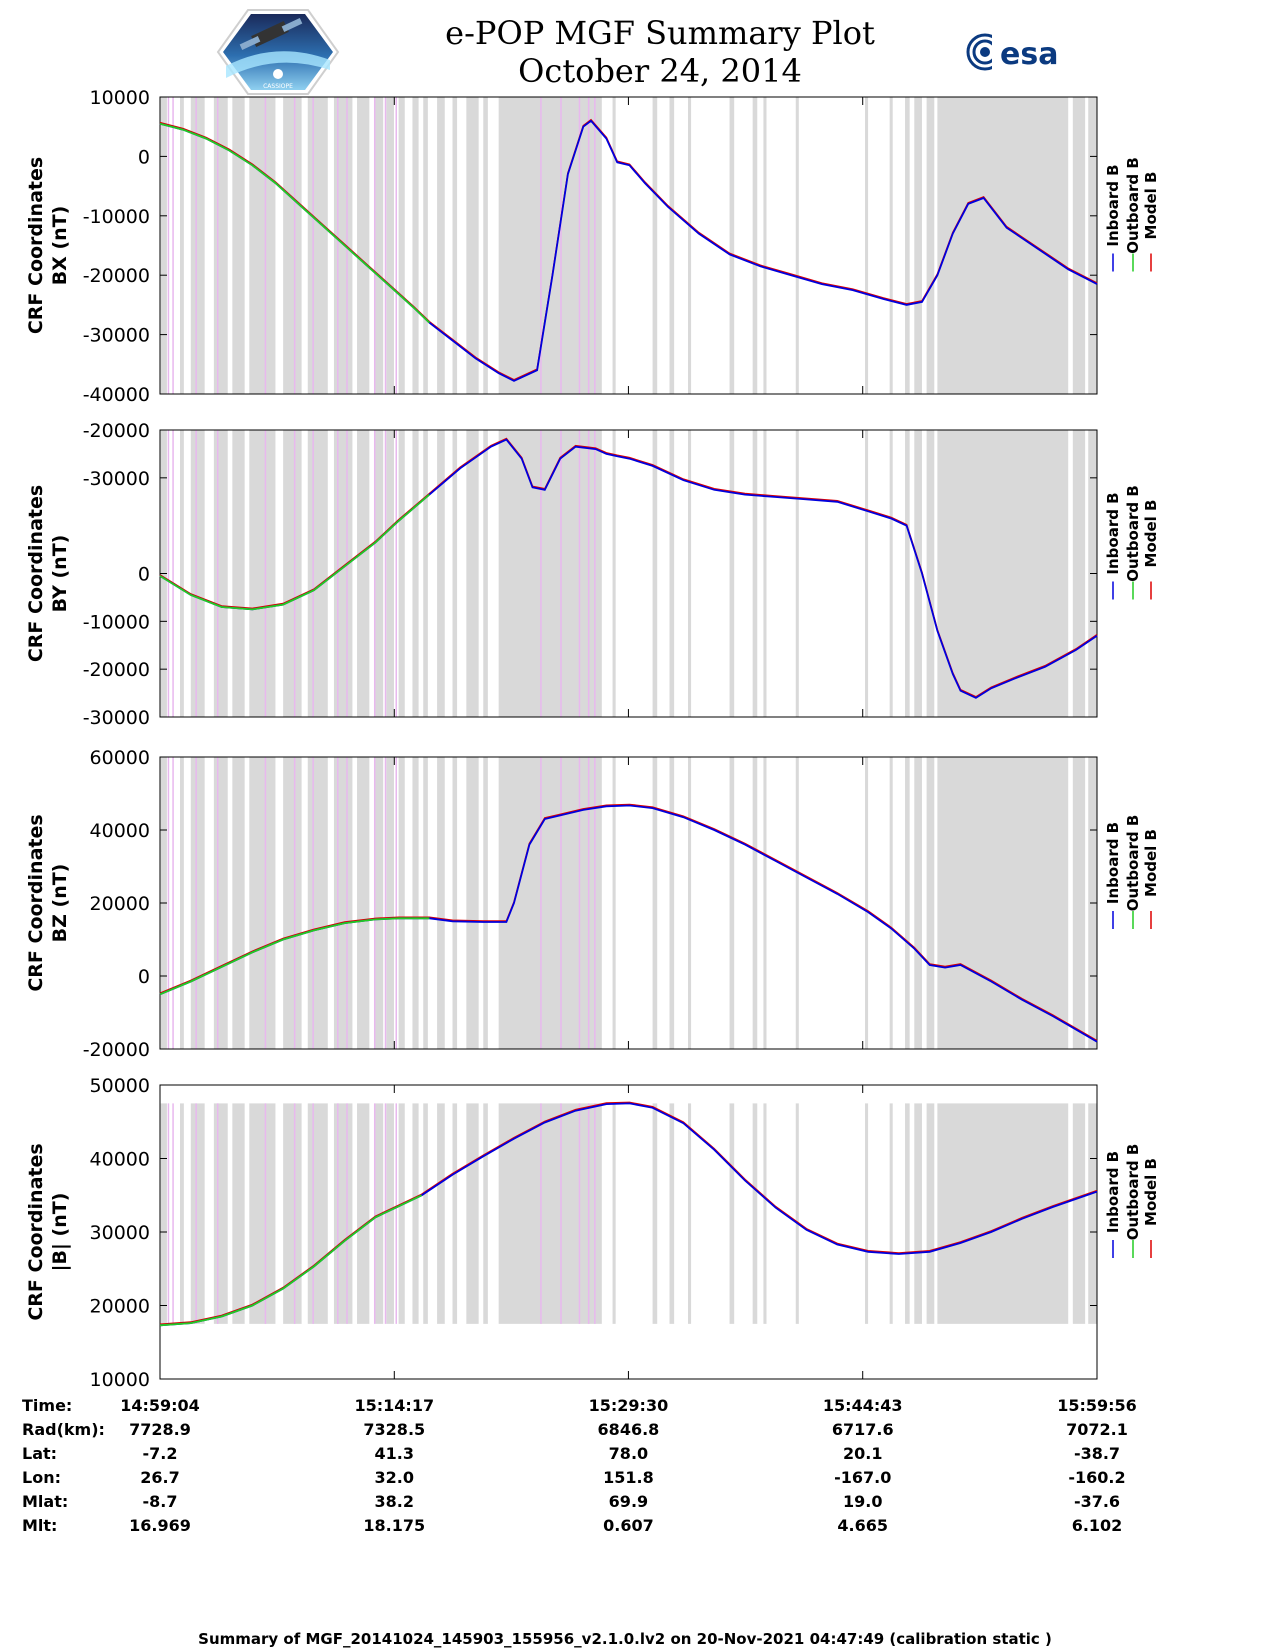 This screenshot has height=1650, width=1275. I want to click on table-cell: 4.665, so click(862, 1525).